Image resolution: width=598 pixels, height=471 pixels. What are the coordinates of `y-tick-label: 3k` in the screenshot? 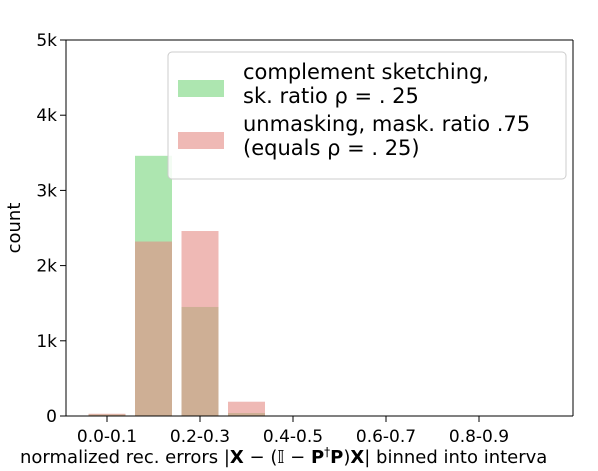 It's located at (46, 191).